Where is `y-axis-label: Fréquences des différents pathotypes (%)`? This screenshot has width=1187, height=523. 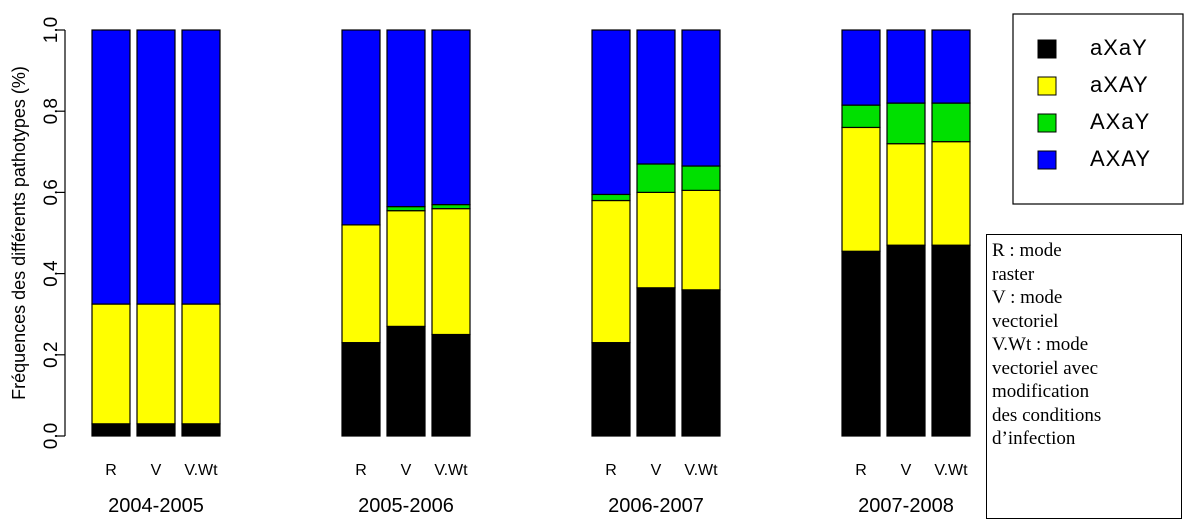 y-axis-label: Fréquences des différents pathotypes (%) is located at coordinates (19, 233).